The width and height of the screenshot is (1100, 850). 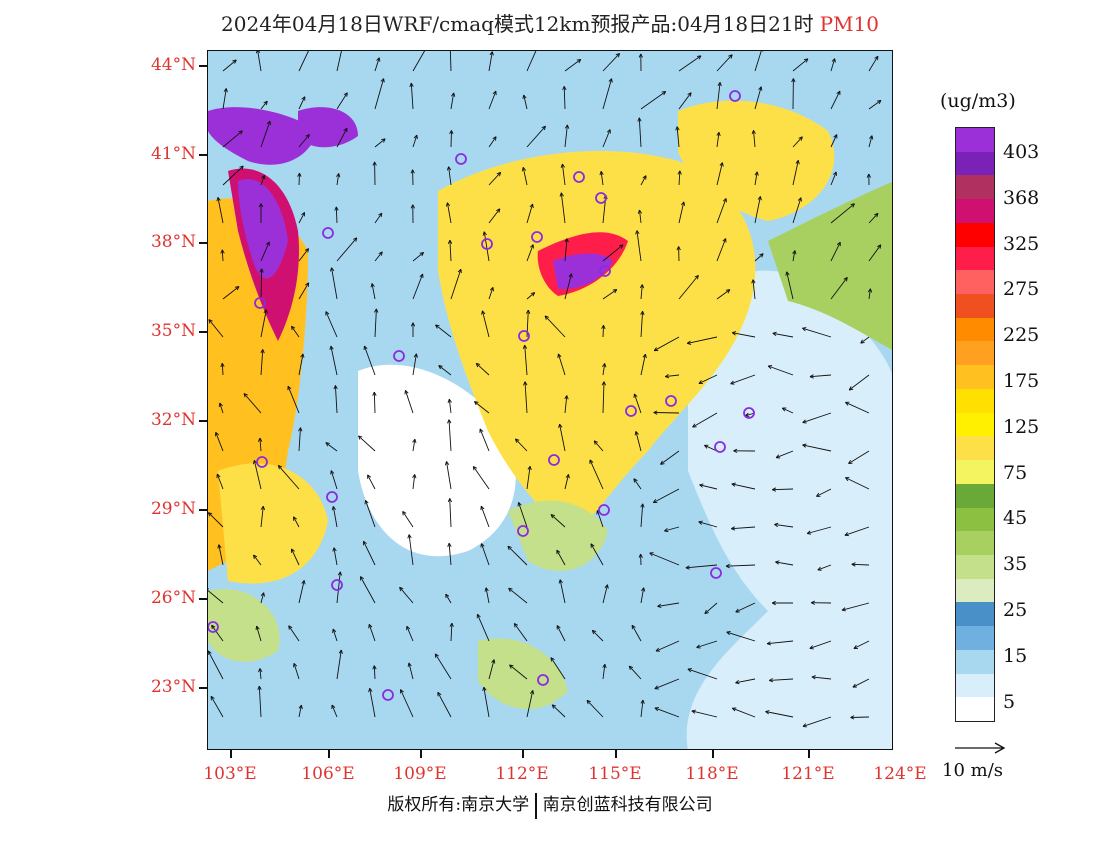 What do you see at coordinates (329, 754) in the screenshot?
I see `longitude-tick` at bounding box center [329, 754].